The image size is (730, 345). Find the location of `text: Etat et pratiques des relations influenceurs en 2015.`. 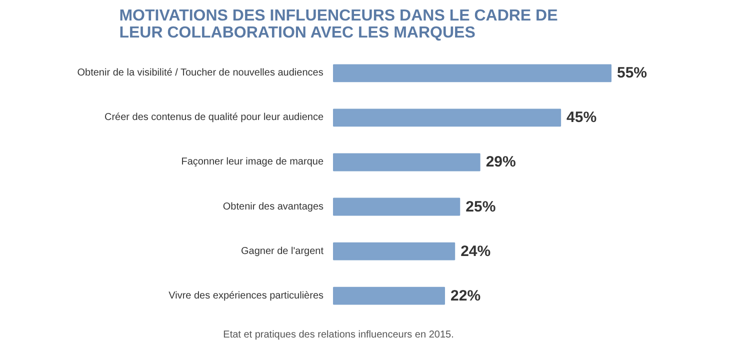

text: Etat et pratiques des relations influenceurs en 2015. is located at coordinates (338, 335).